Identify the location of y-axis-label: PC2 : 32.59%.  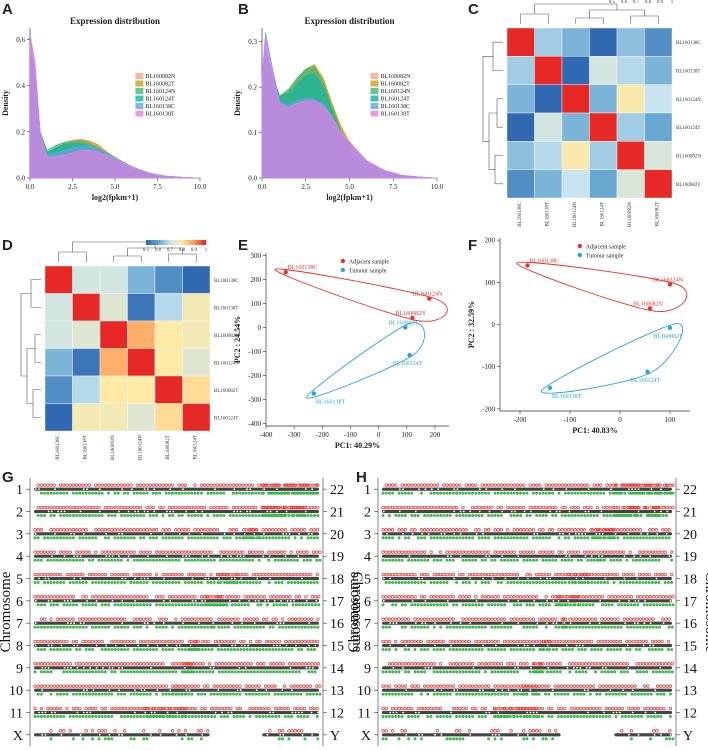
(471, 324).